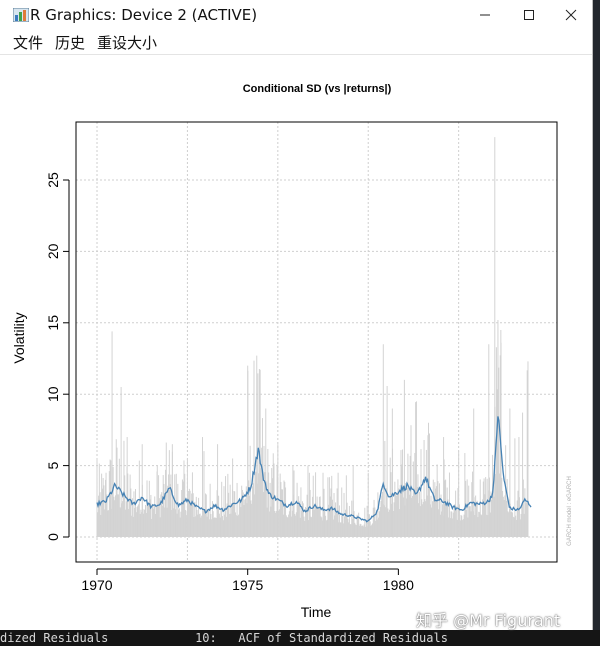 Image resolution: width=600 pixels, height=646 pixels. What do you see at coordinates (144, 15) in the screenshot?
I see `window-title: R Graphics: Device 2 (ACTIVE)` at bounding box center [144, 15].